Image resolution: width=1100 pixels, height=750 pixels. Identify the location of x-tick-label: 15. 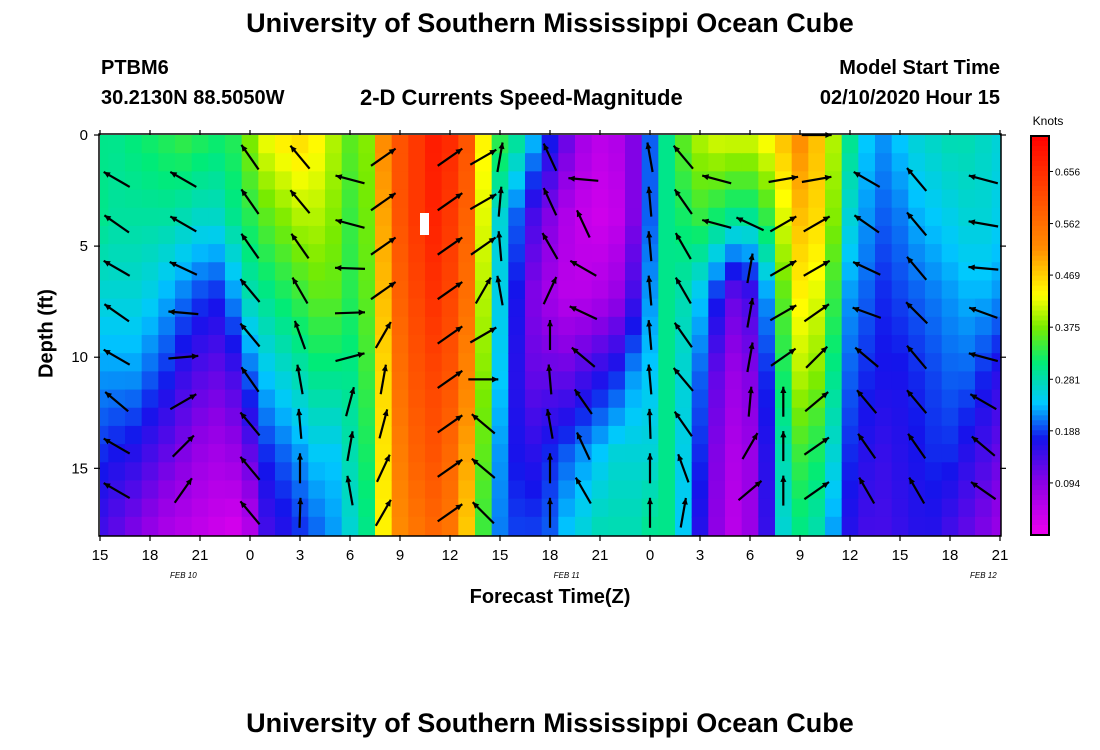
(500, 555).